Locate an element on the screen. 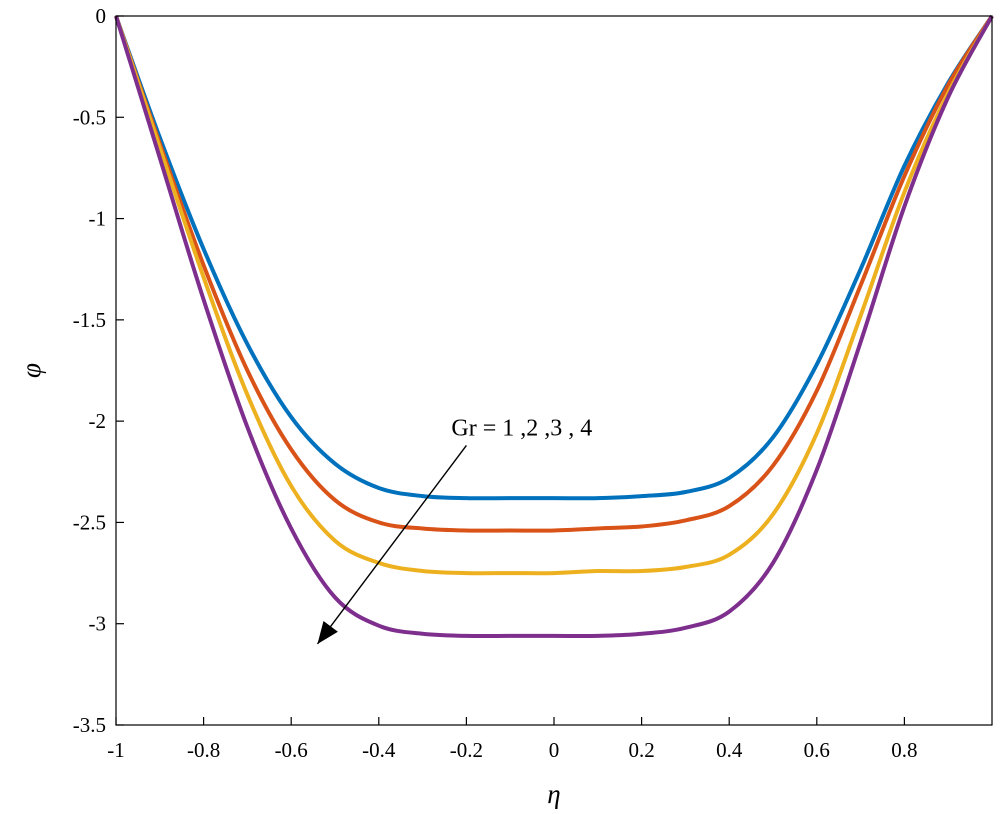  y-tick-label: -3 is located at coordinates (98, 624).